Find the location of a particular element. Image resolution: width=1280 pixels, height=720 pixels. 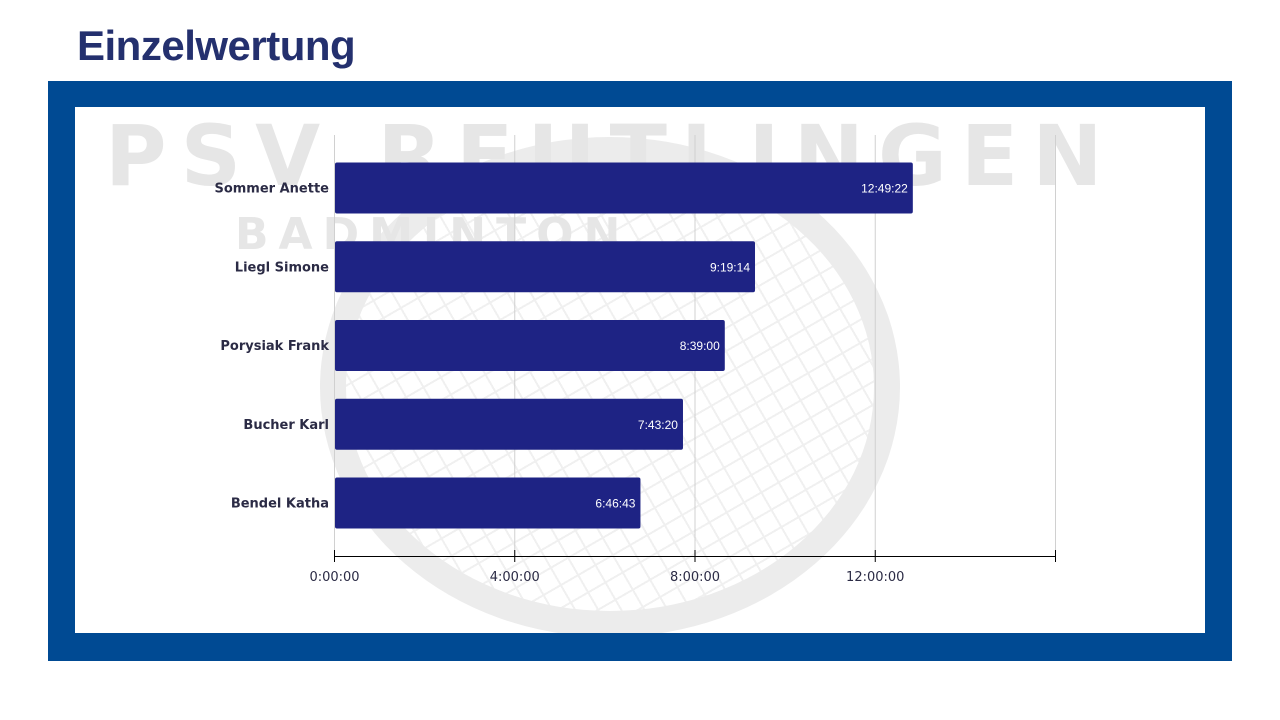

y-category-label: Bucher Karl is located at coordinates (286, 425).